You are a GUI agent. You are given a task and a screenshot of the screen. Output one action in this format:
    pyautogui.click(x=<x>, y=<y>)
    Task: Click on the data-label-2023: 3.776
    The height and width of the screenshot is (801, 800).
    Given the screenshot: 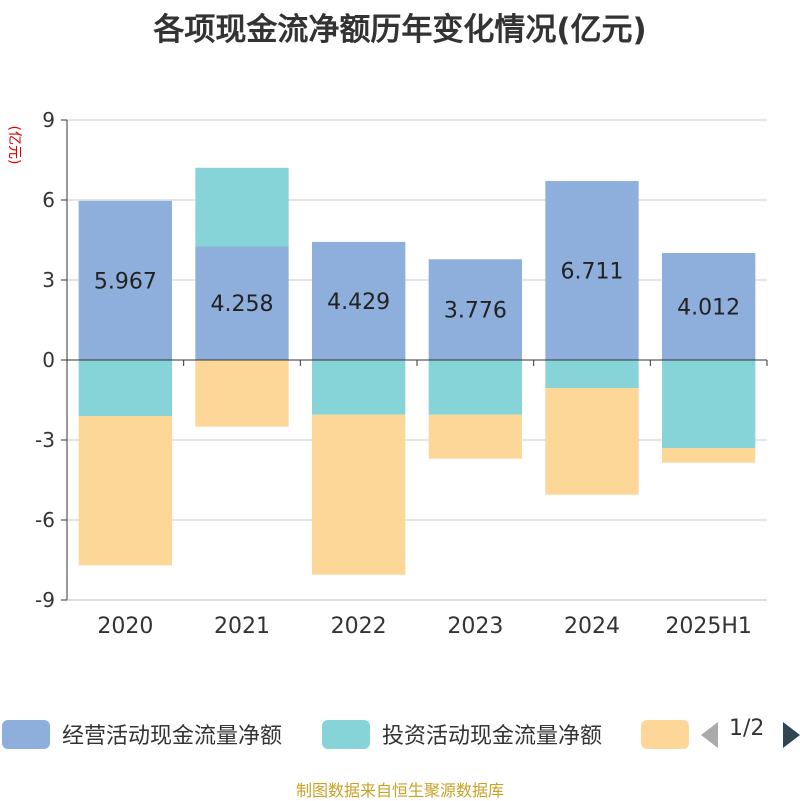 What is the action you would take?
    pyautogui.click(x=475, y=311)
    